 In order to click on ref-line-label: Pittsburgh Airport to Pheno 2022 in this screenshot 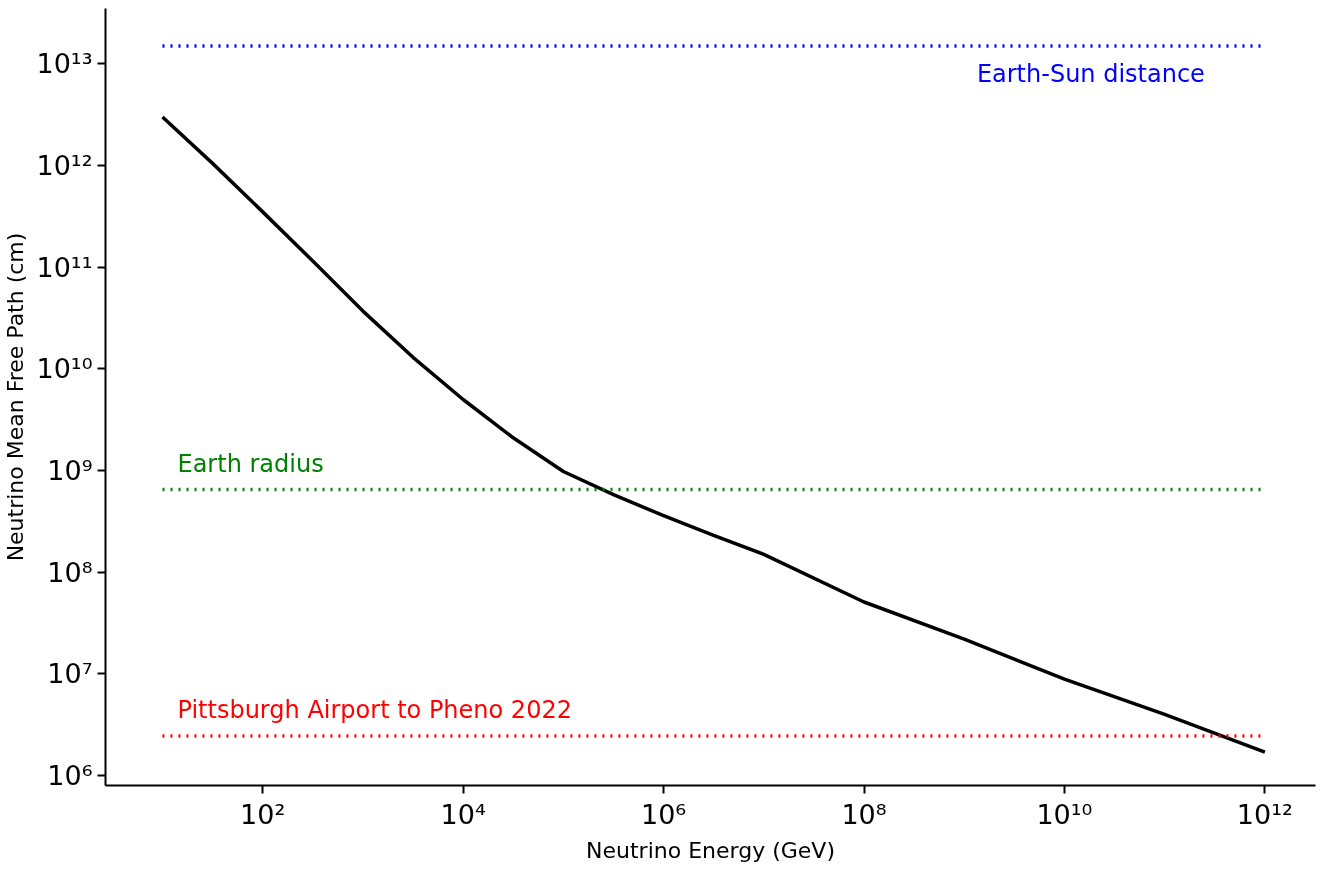, I will do `click(374, 710)`.